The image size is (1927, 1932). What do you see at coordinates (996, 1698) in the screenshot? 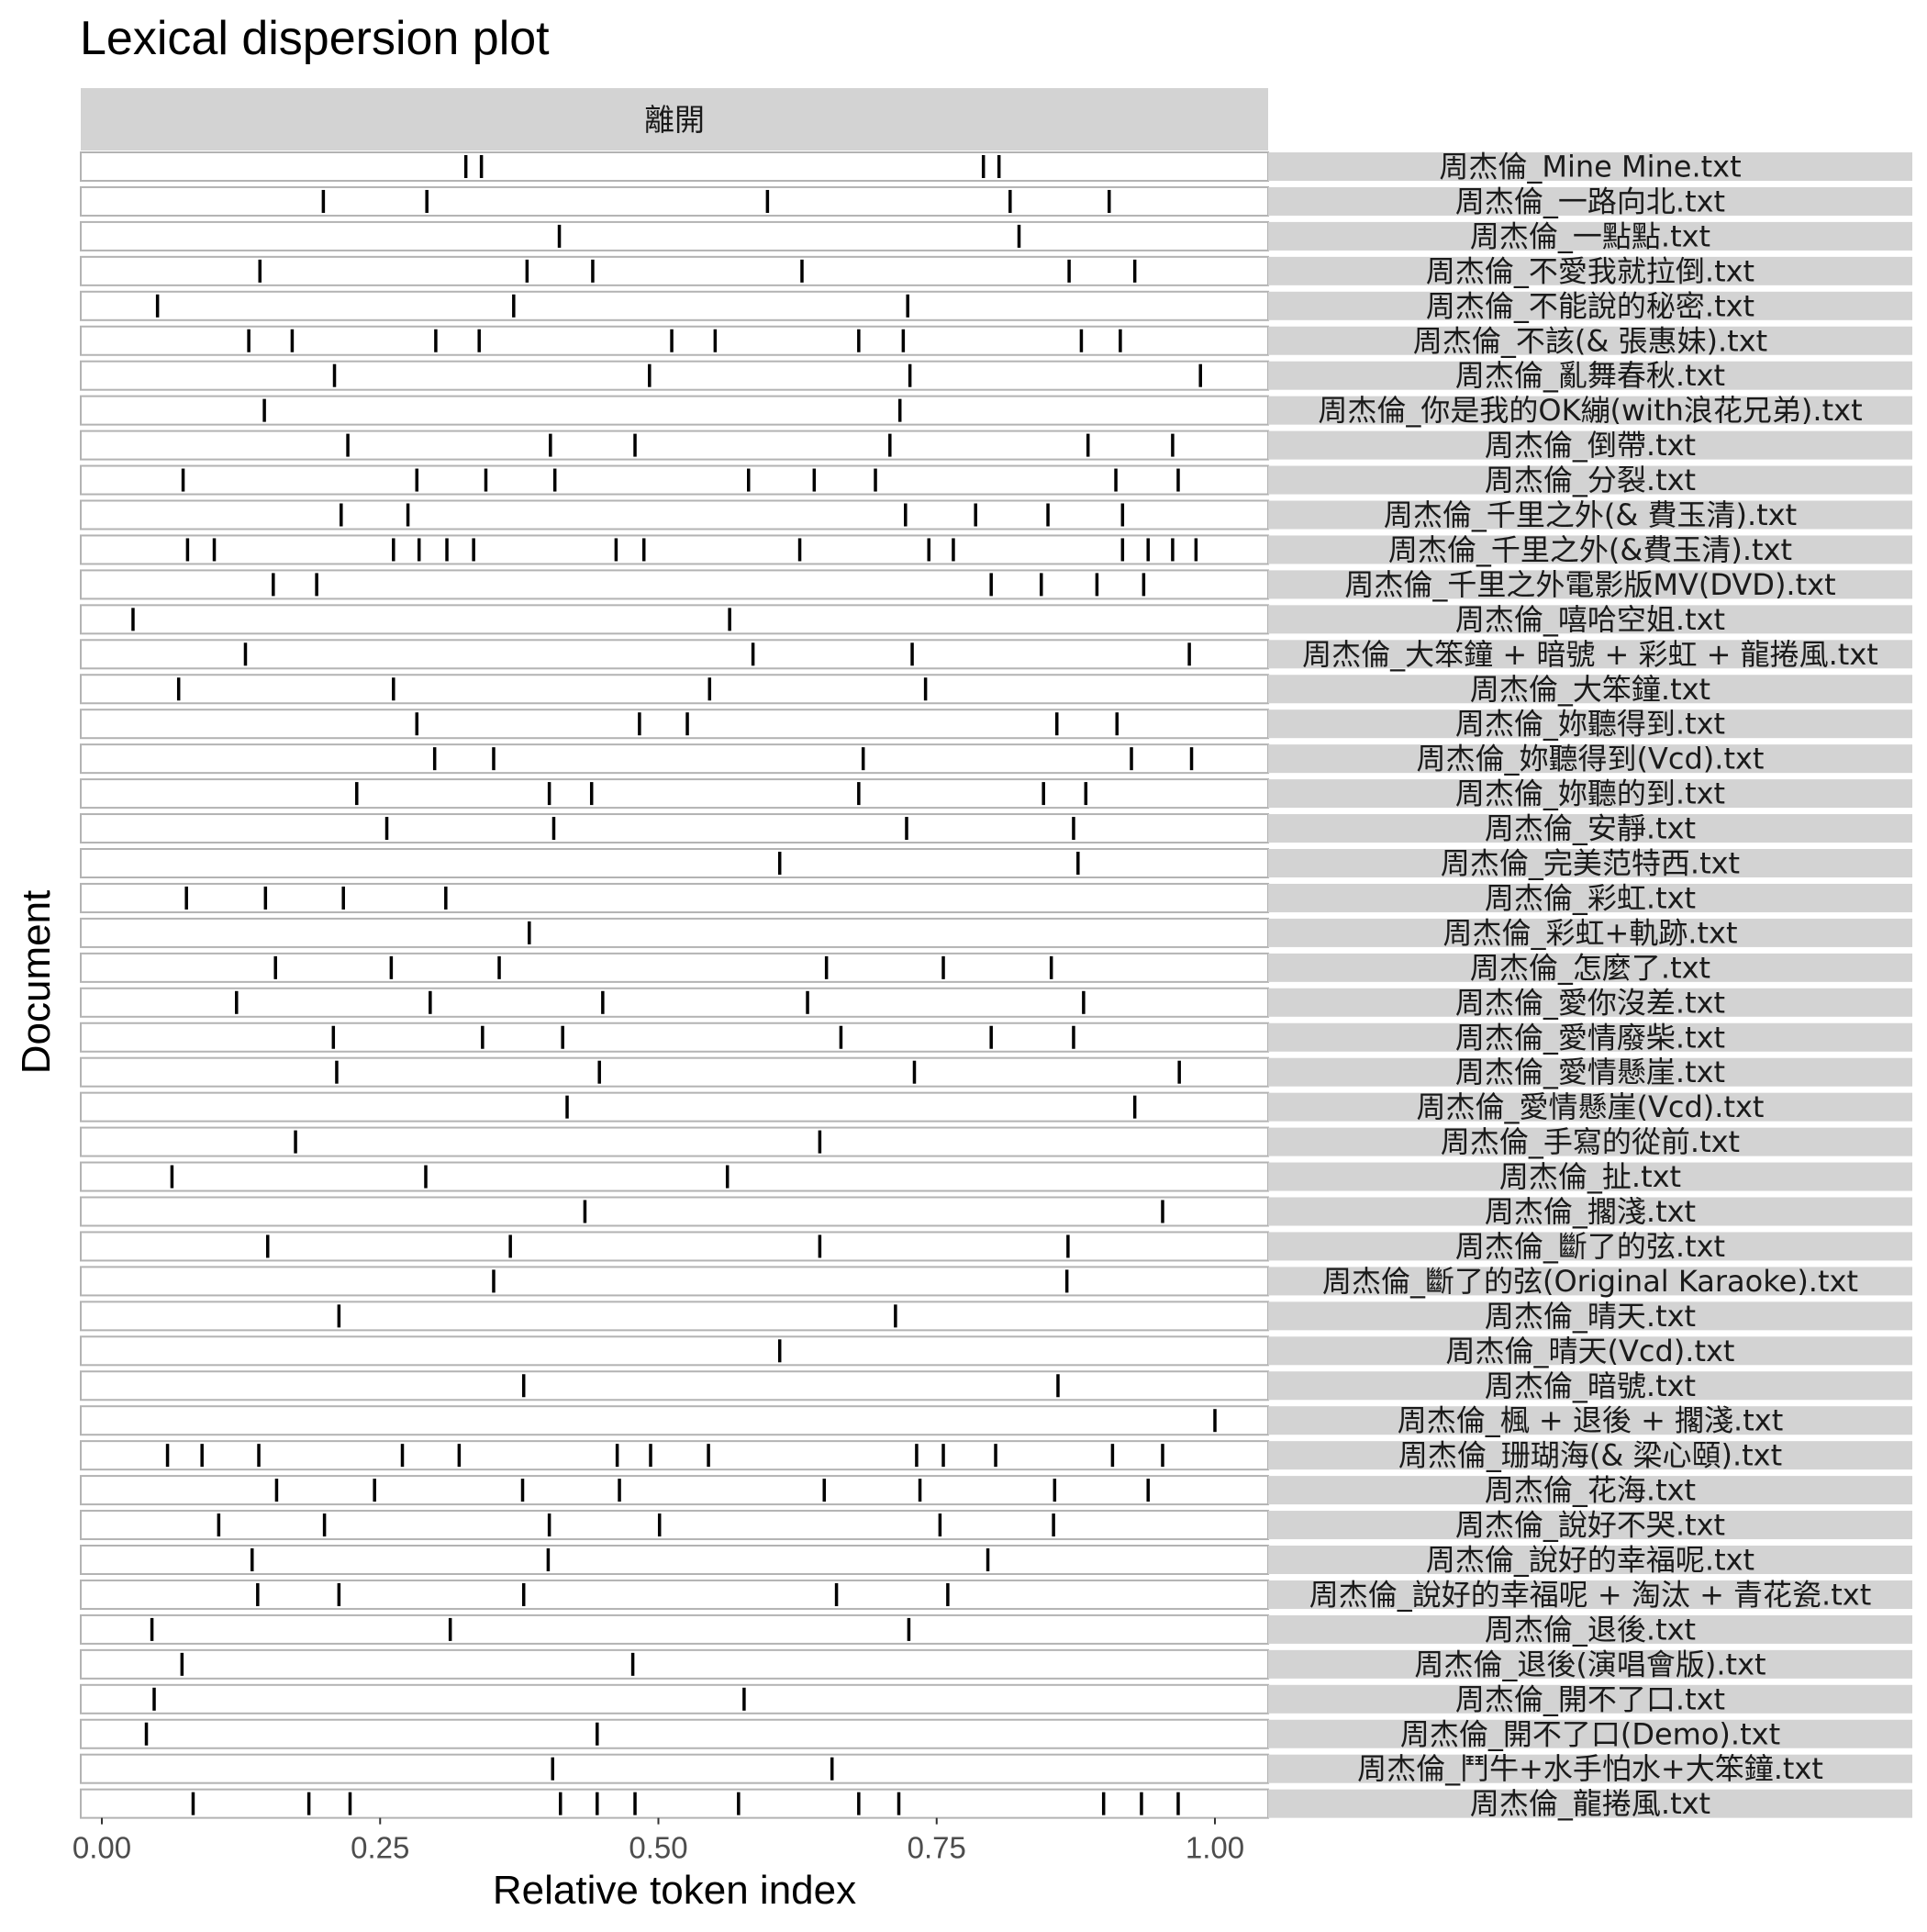
I see `document-row: 周杰倫_開不了口.txt` at bounding box center [996, 1698].